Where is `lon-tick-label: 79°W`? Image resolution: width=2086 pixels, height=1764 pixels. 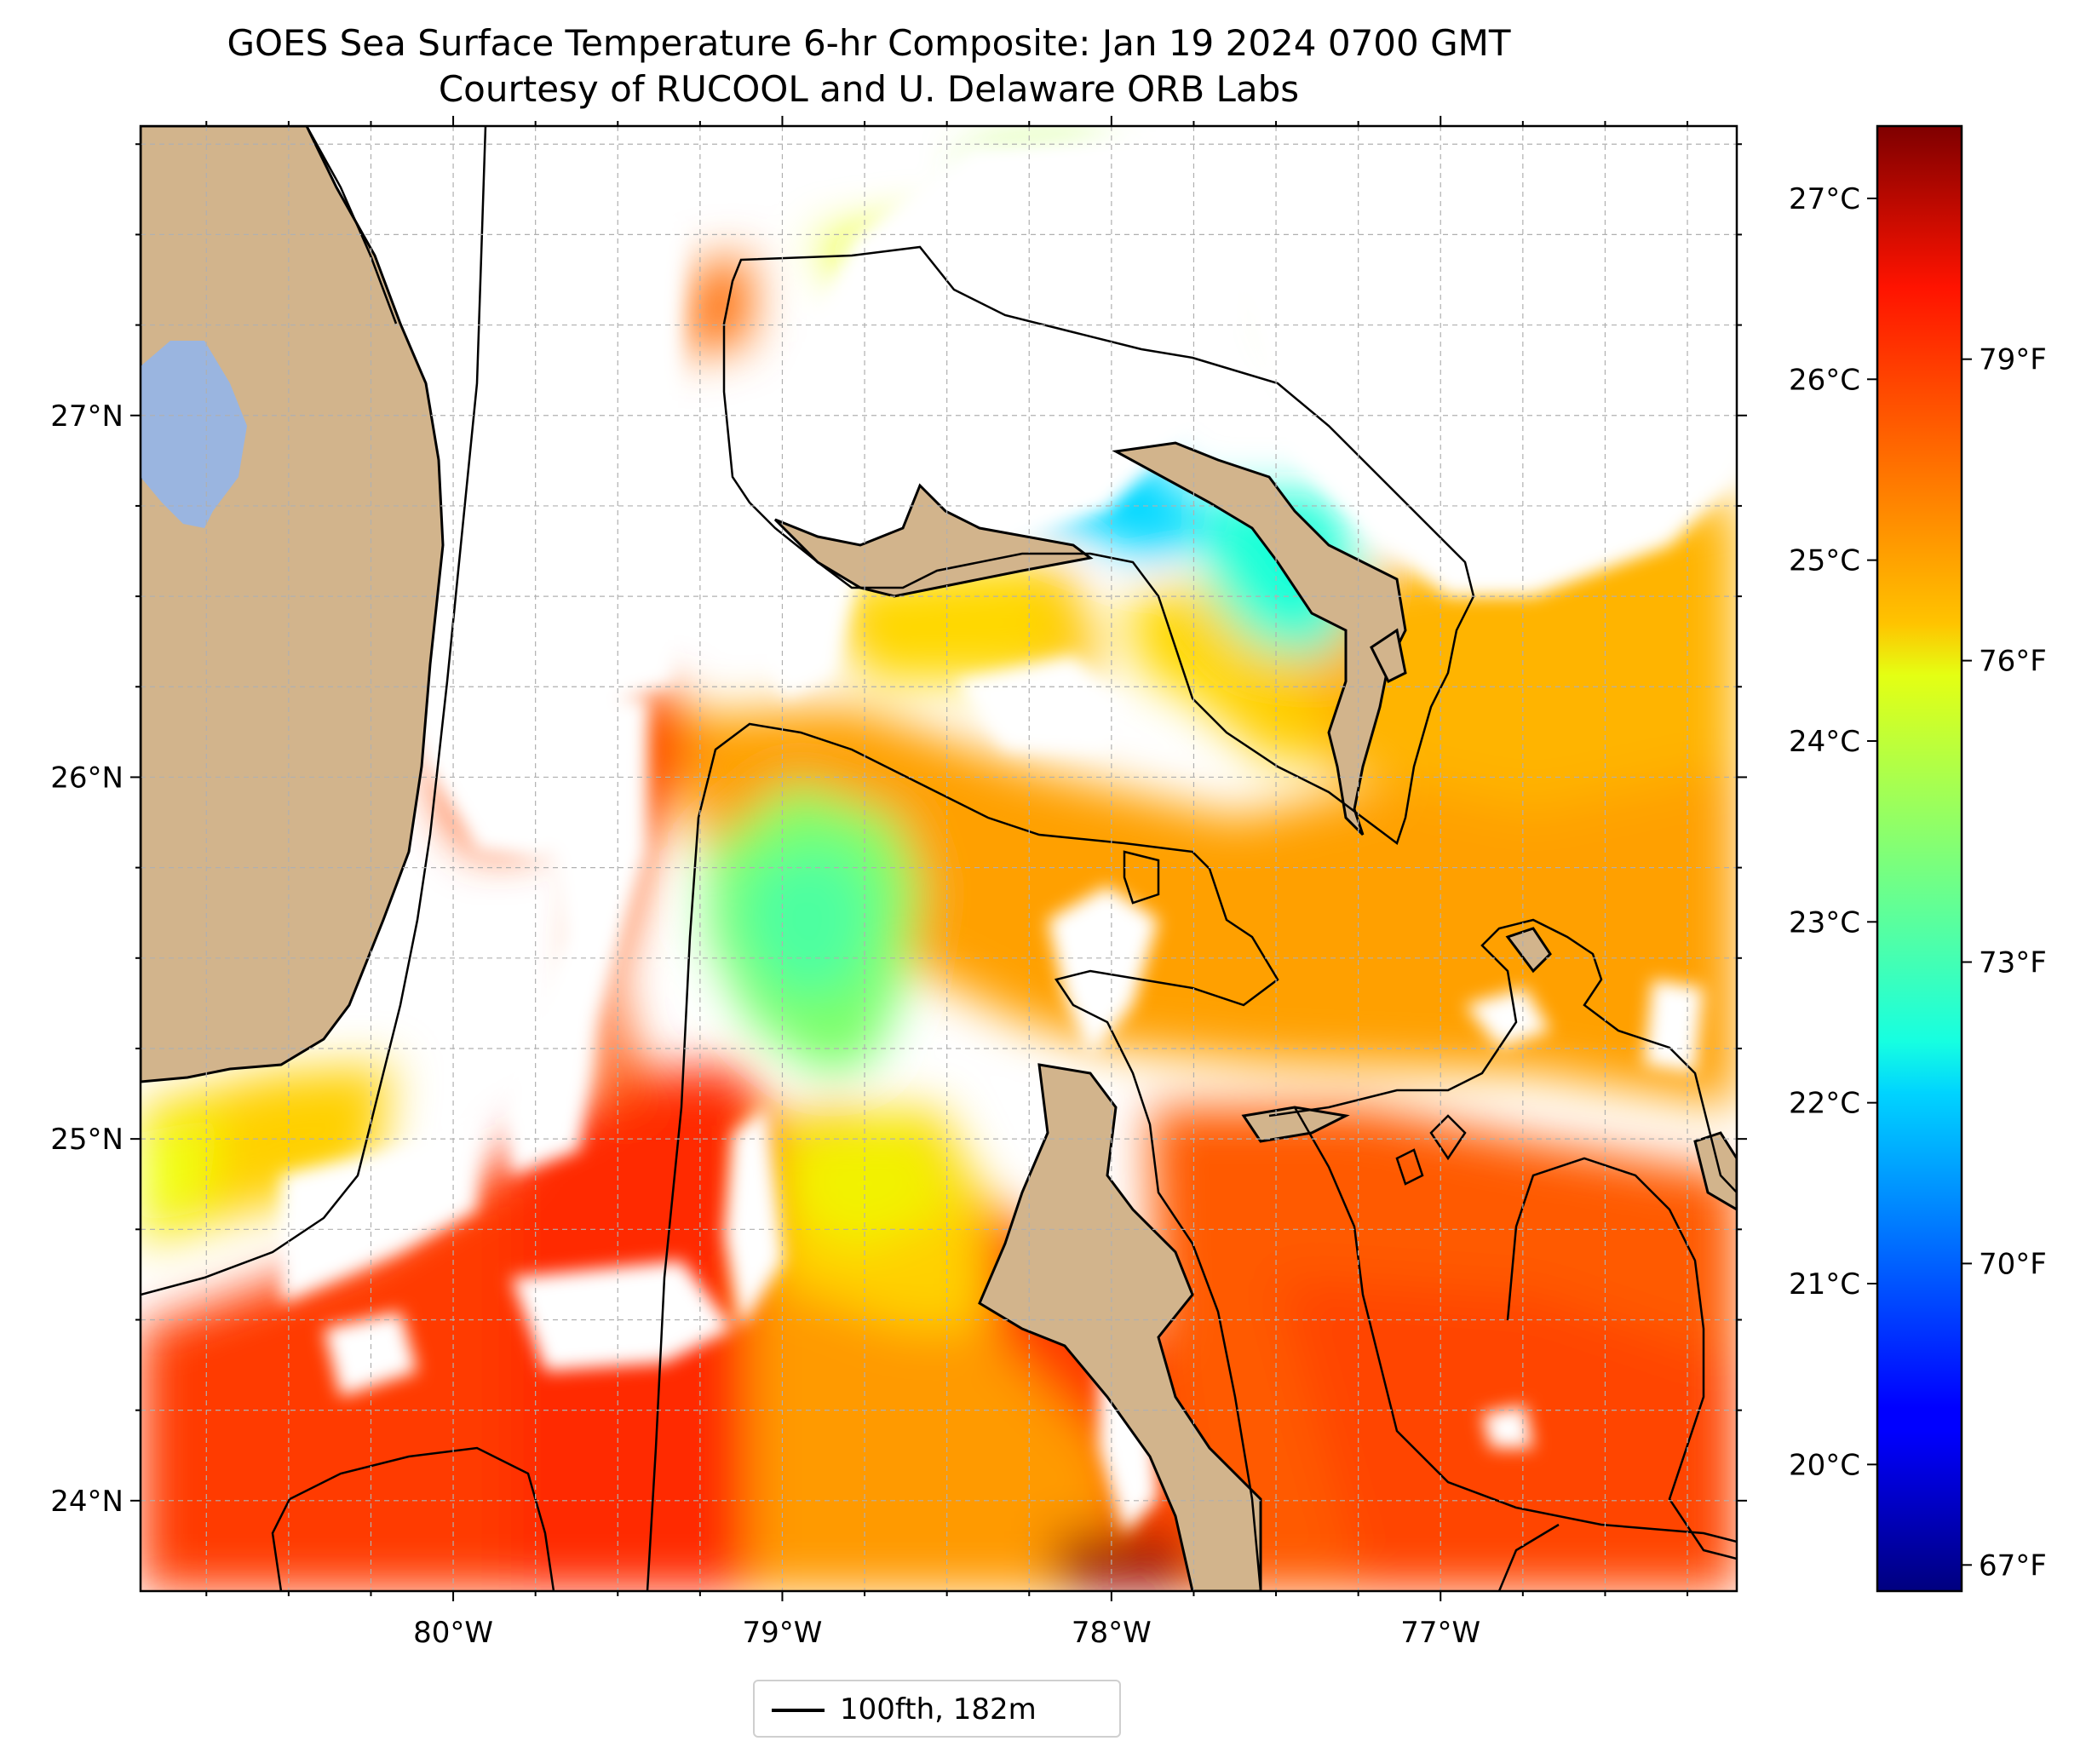
lon-tick-label: 79°W is located at coordinates (783, 1633).